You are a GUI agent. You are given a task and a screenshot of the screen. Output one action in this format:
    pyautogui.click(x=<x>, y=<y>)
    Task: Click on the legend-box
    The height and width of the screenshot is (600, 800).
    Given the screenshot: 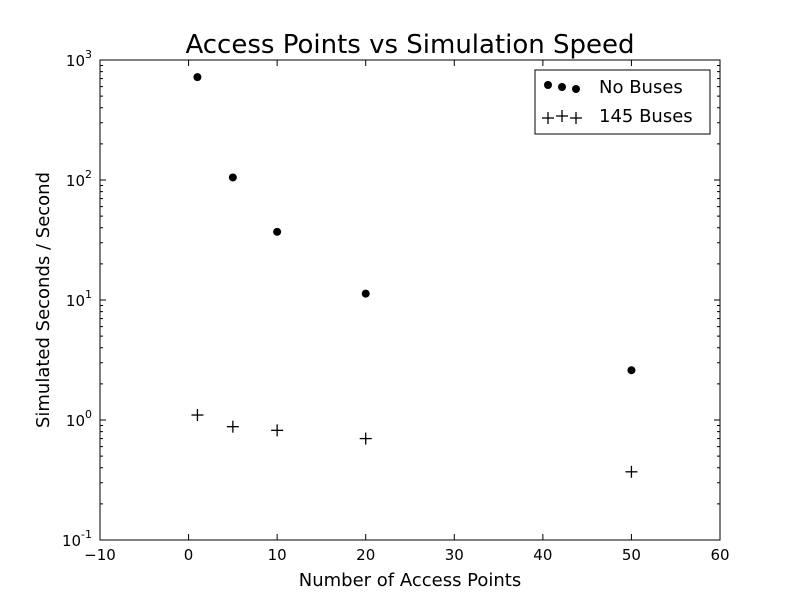 What is the action you would take?
    pyautogui.click(x=622, y=102)
    